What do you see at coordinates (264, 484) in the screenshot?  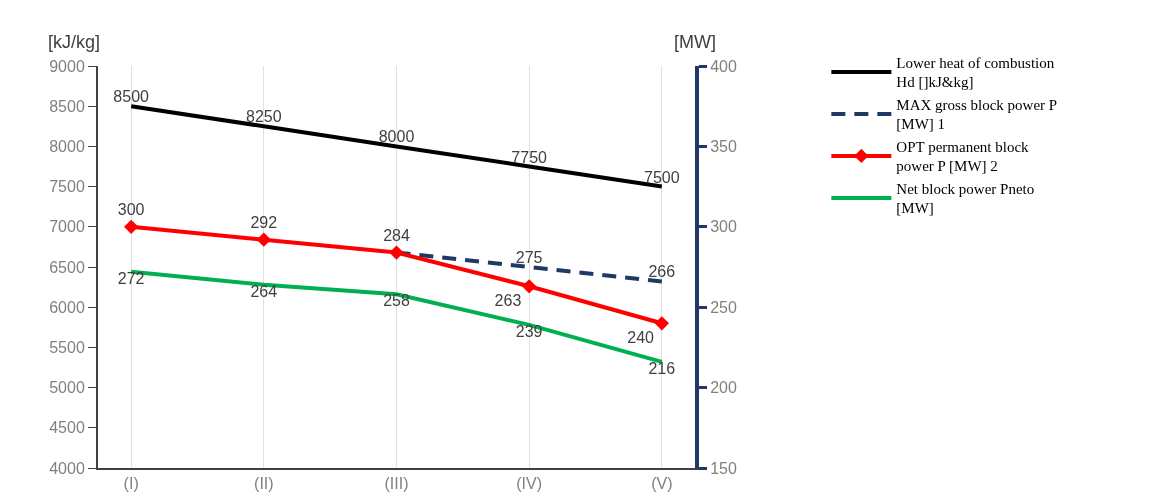 I see `x-tick-label: (II)` at bounding box center [264, 484].